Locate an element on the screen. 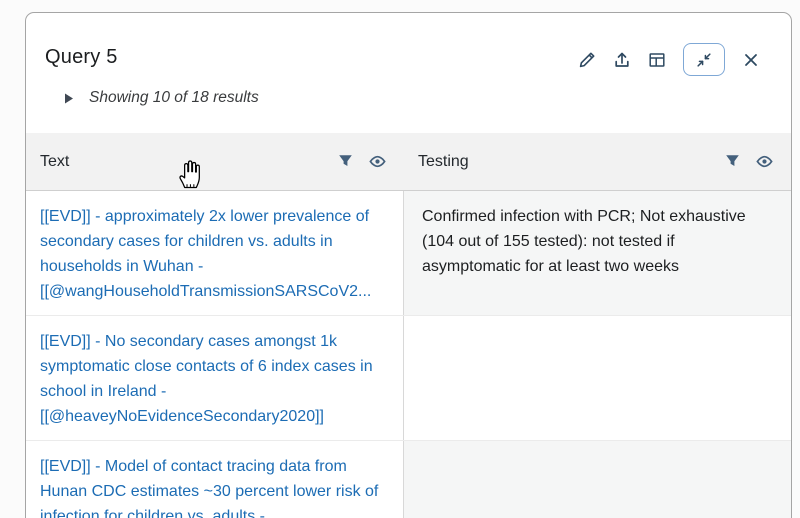 The width and height of the screenshot is (800, 518). column-header-testing: Testing is located at coordinates (597, 161).